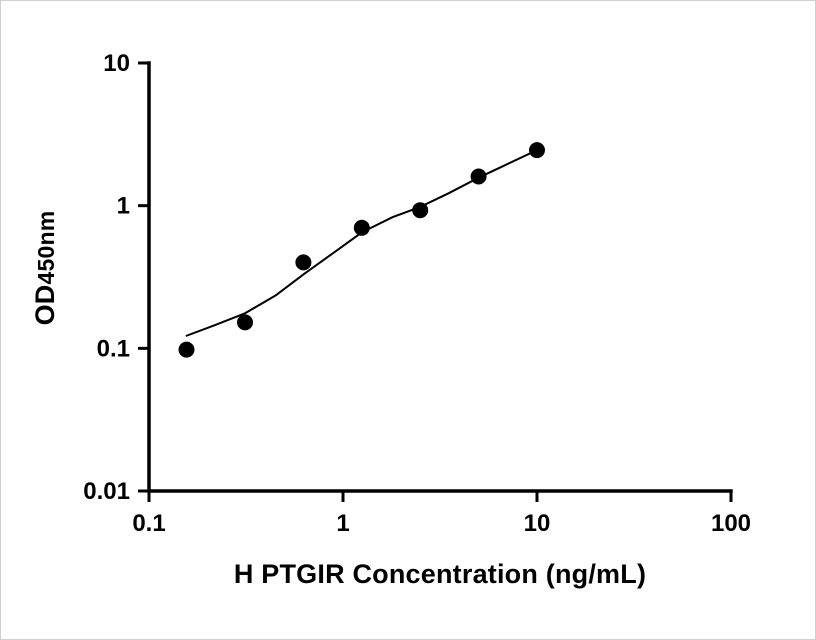 The width and height of the screenshot is (816, 640). Describe the element at coordinates (537, 523) in the screenshot. I see `x-tick-label: 10` at that location.